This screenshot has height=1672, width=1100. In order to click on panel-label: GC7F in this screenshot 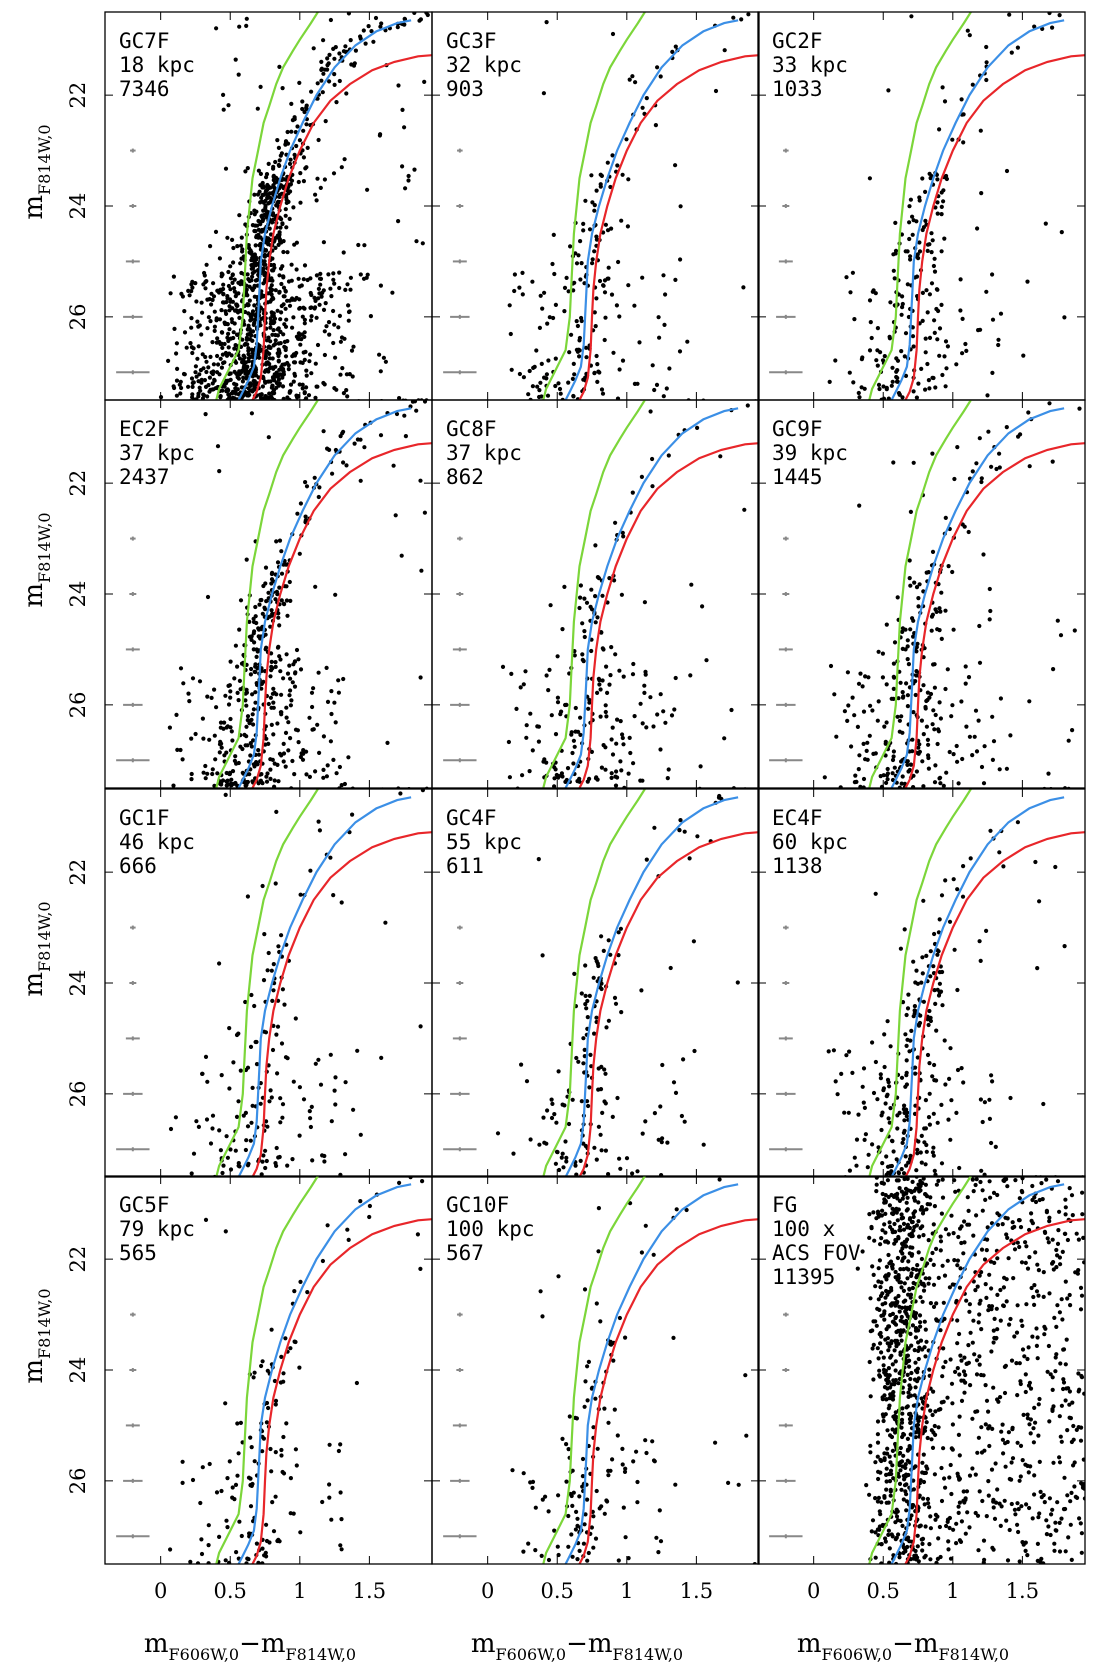, I will do `click(144, 41)`.